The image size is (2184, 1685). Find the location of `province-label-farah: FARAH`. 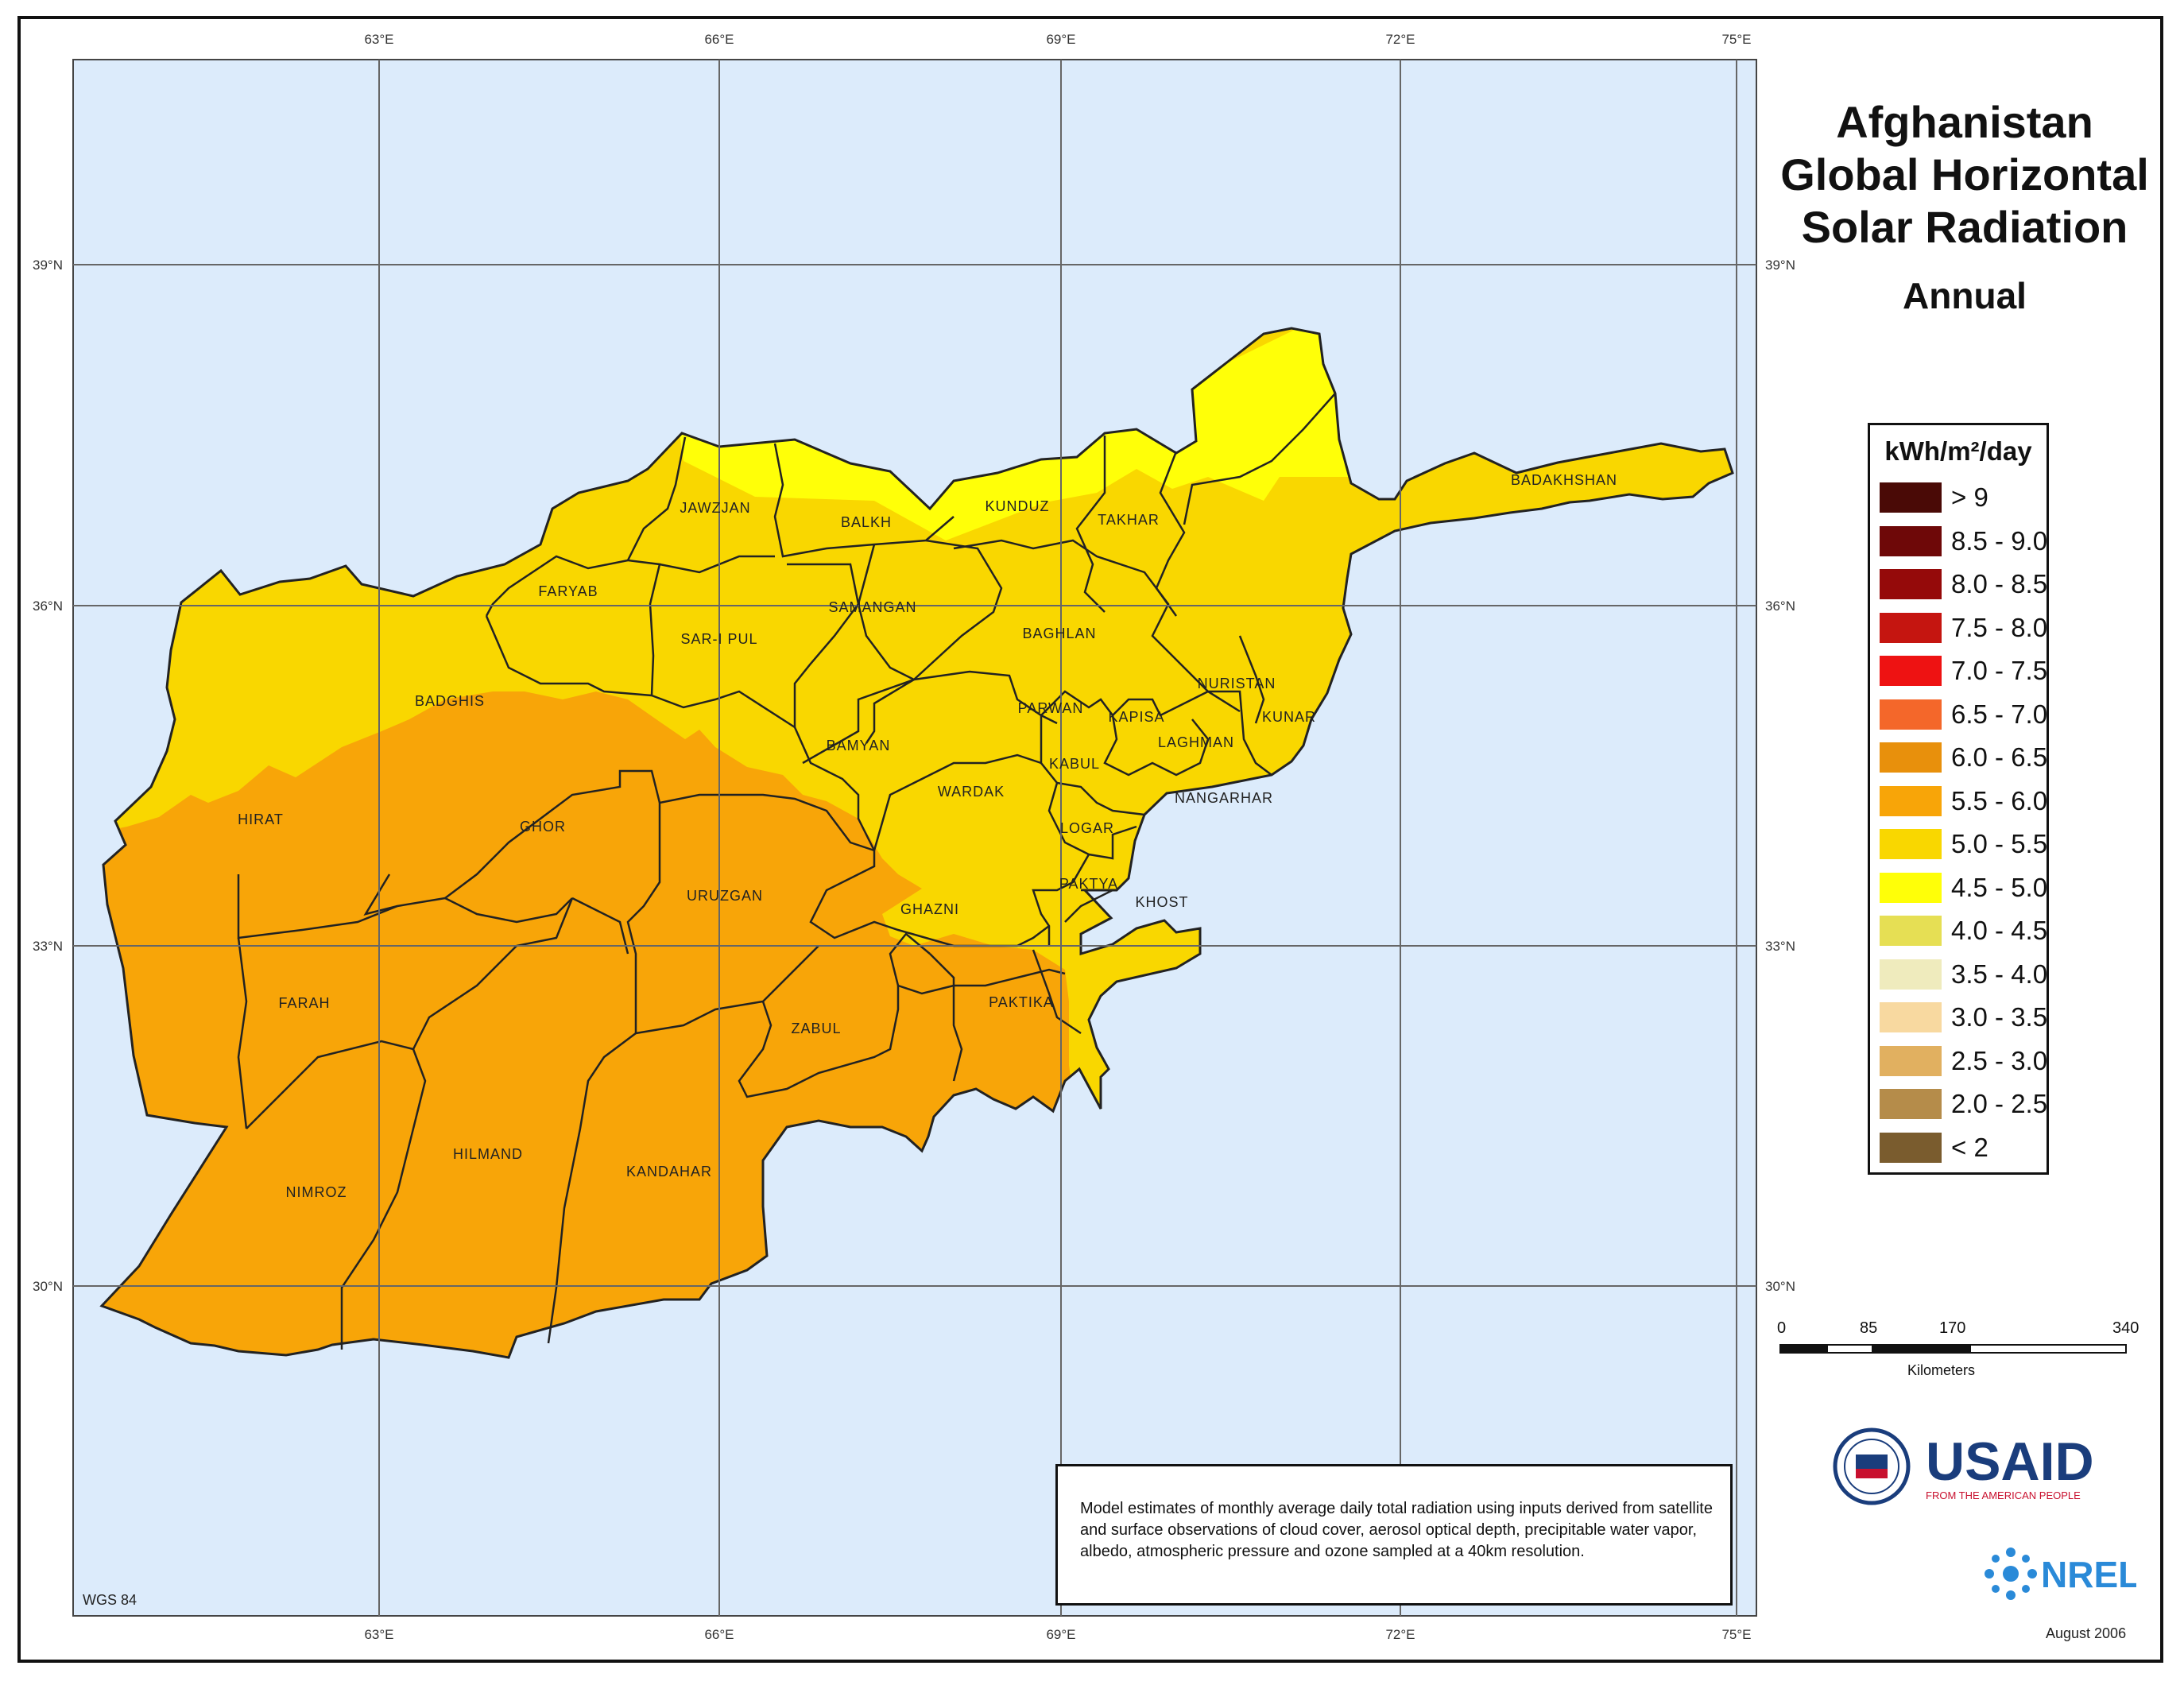

province-label-farah: FARAH is located at coordinates (304, 1003).